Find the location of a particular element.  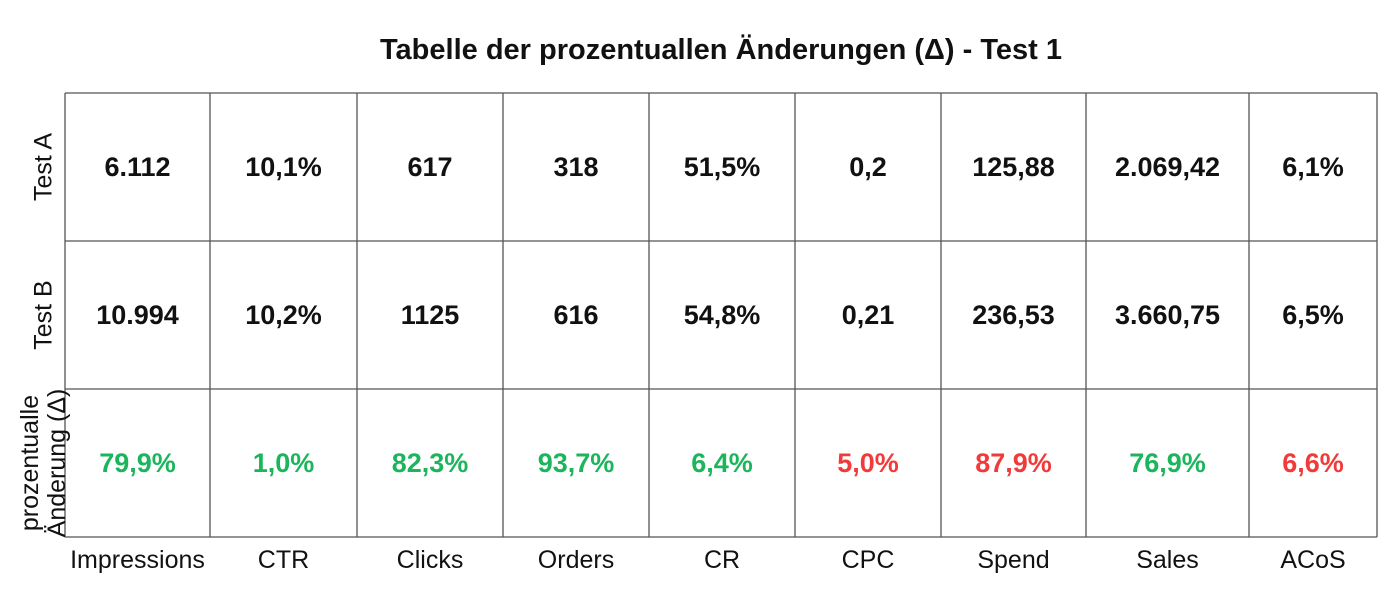

column-label: Spend is located at coordinates (1013, 559).